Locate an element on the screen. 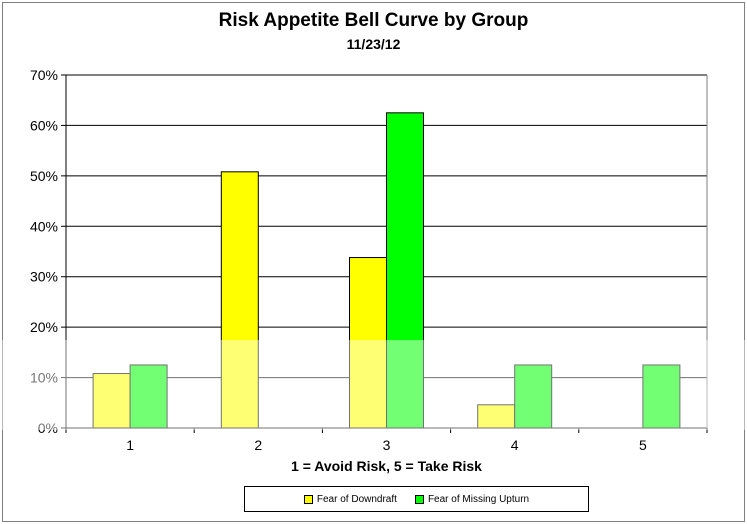 The height and width of the screenshot is (524, 747). y-tick-label: 70% is located at coordinates (44, 75).